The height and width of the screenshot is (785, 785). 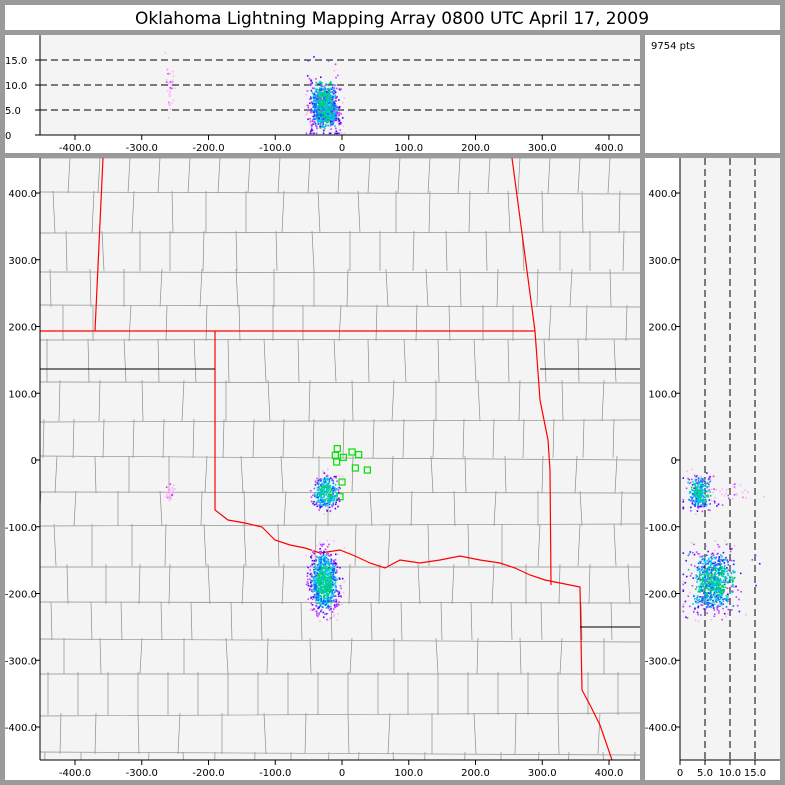 I want to click on x-tick-label: 100.0, so click(x=408, y=773).